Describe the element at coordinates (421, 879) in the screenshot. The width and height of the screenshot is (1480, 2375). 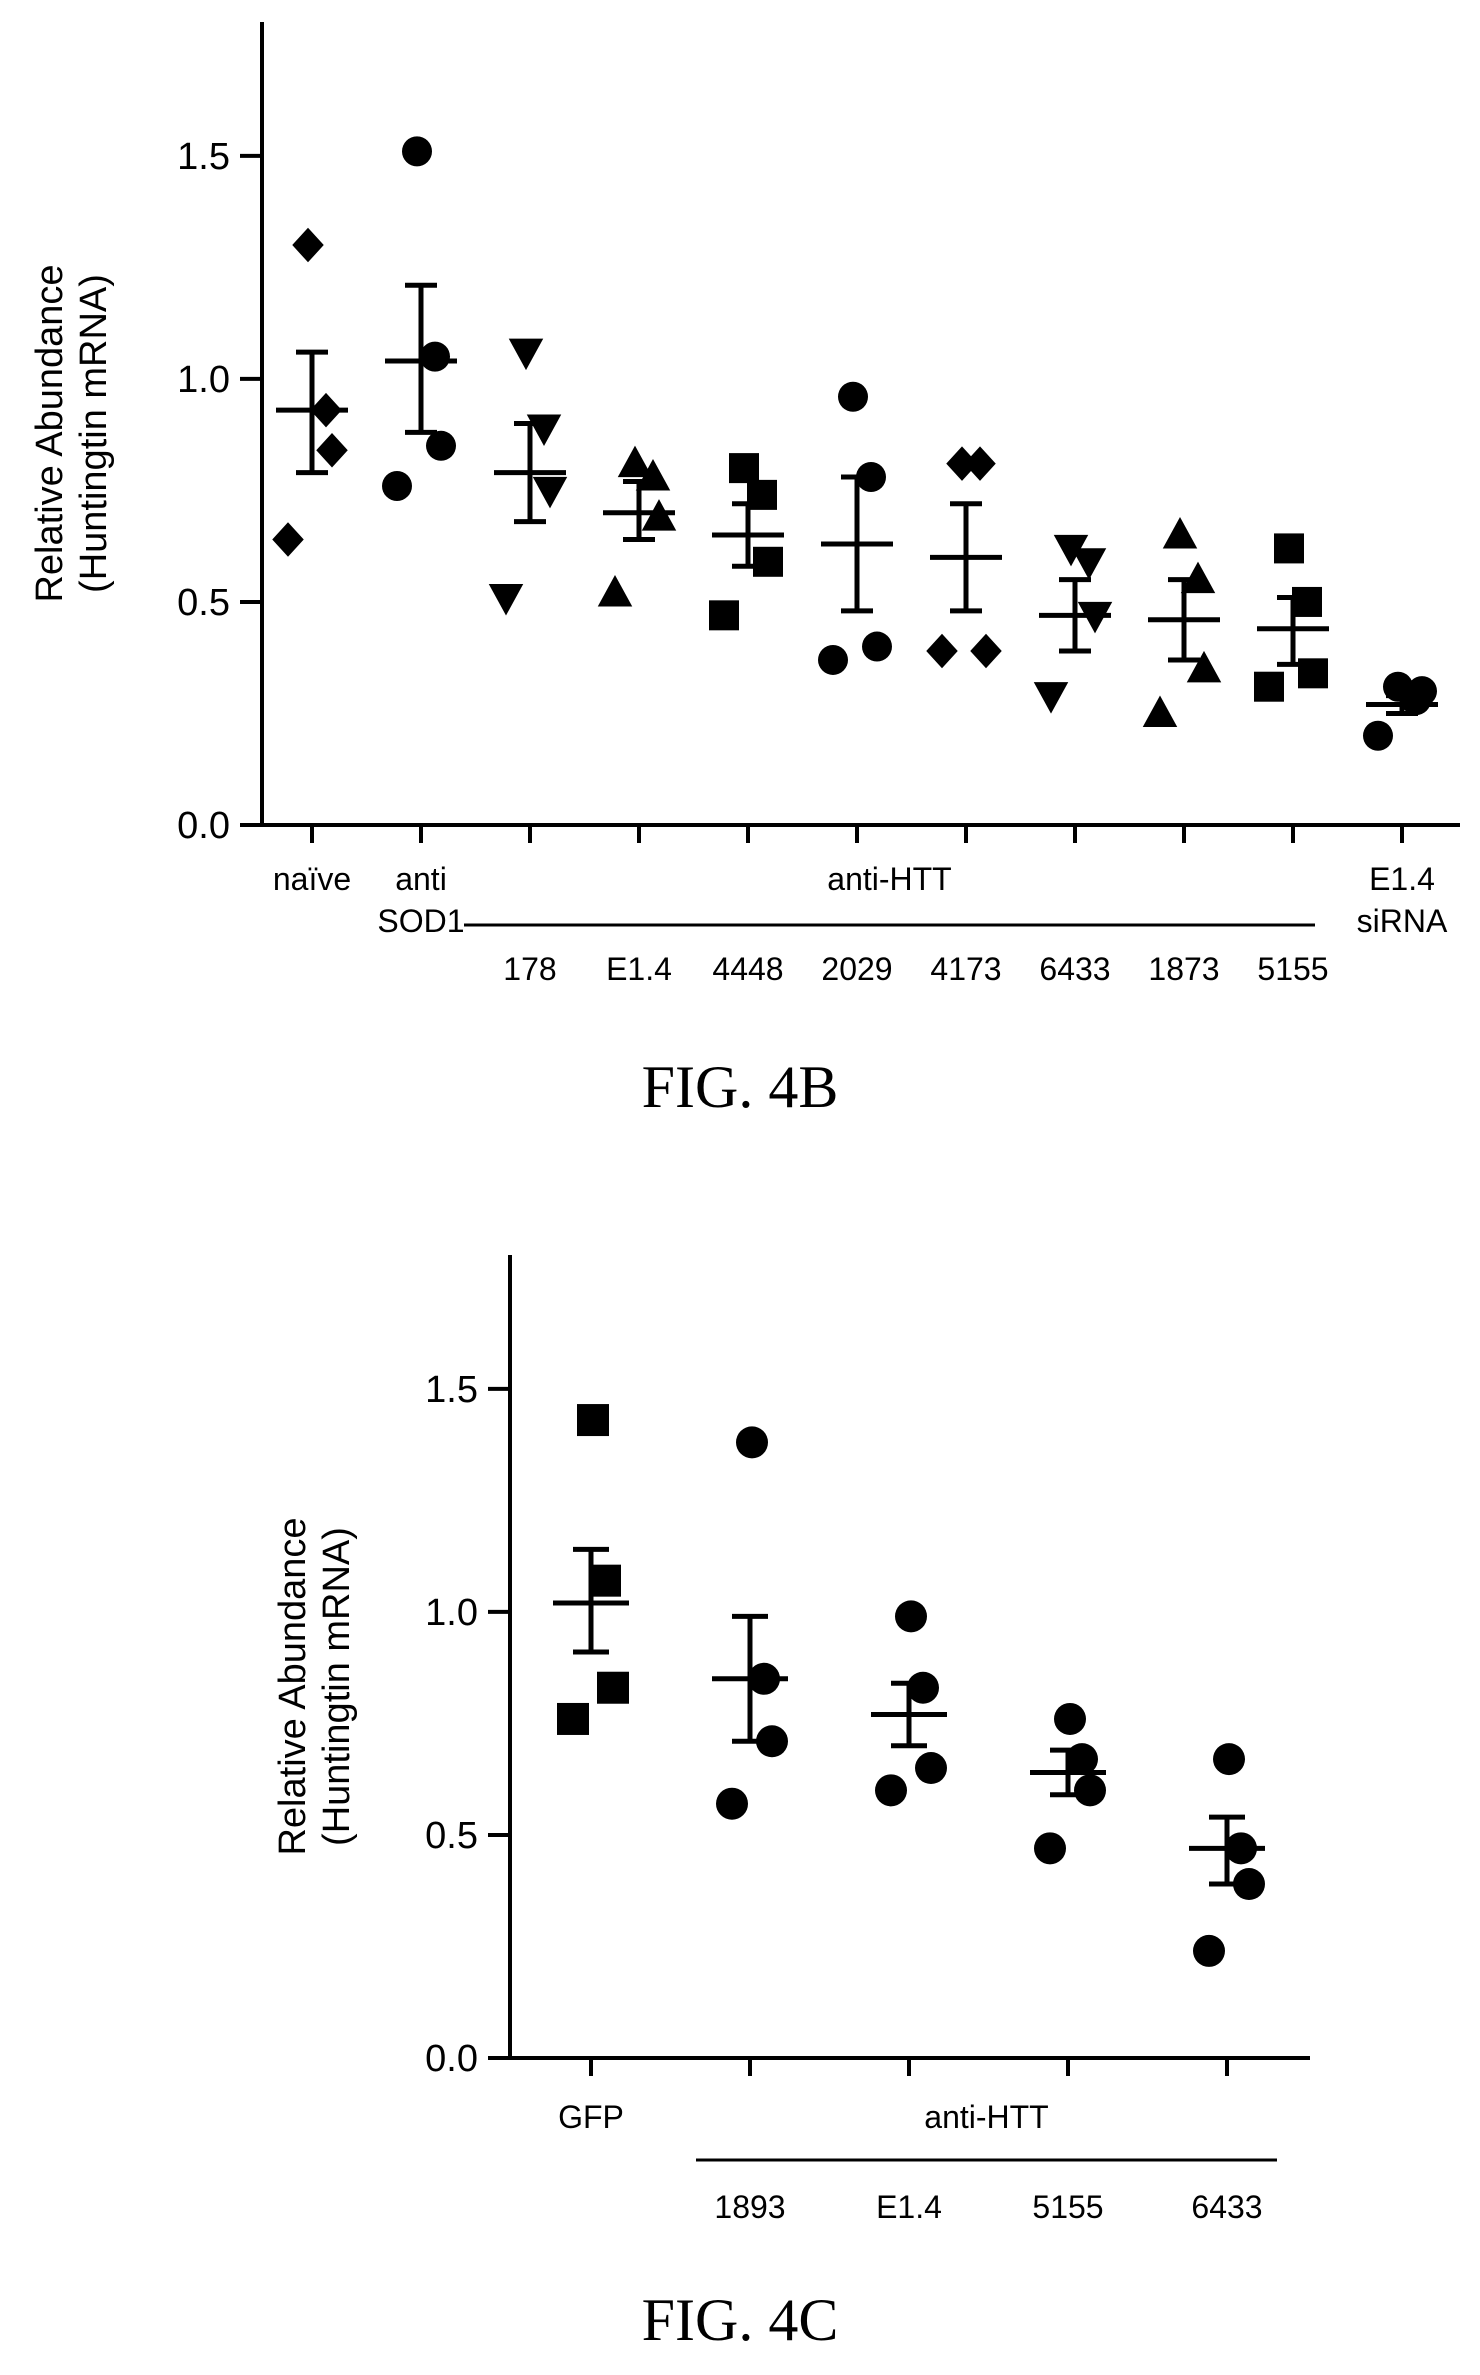
I see `category-label: anti` at that location.